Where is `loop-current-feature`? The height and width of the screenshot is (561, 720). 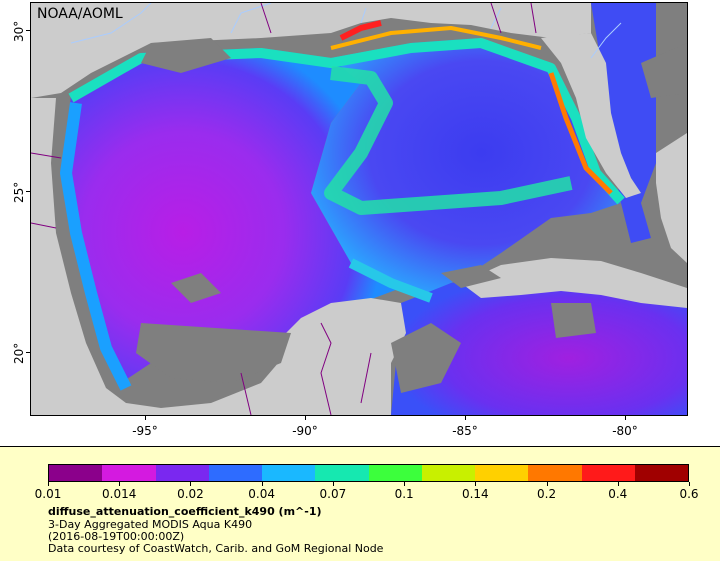 loop-current-feature is located at coordinates (448, 140).